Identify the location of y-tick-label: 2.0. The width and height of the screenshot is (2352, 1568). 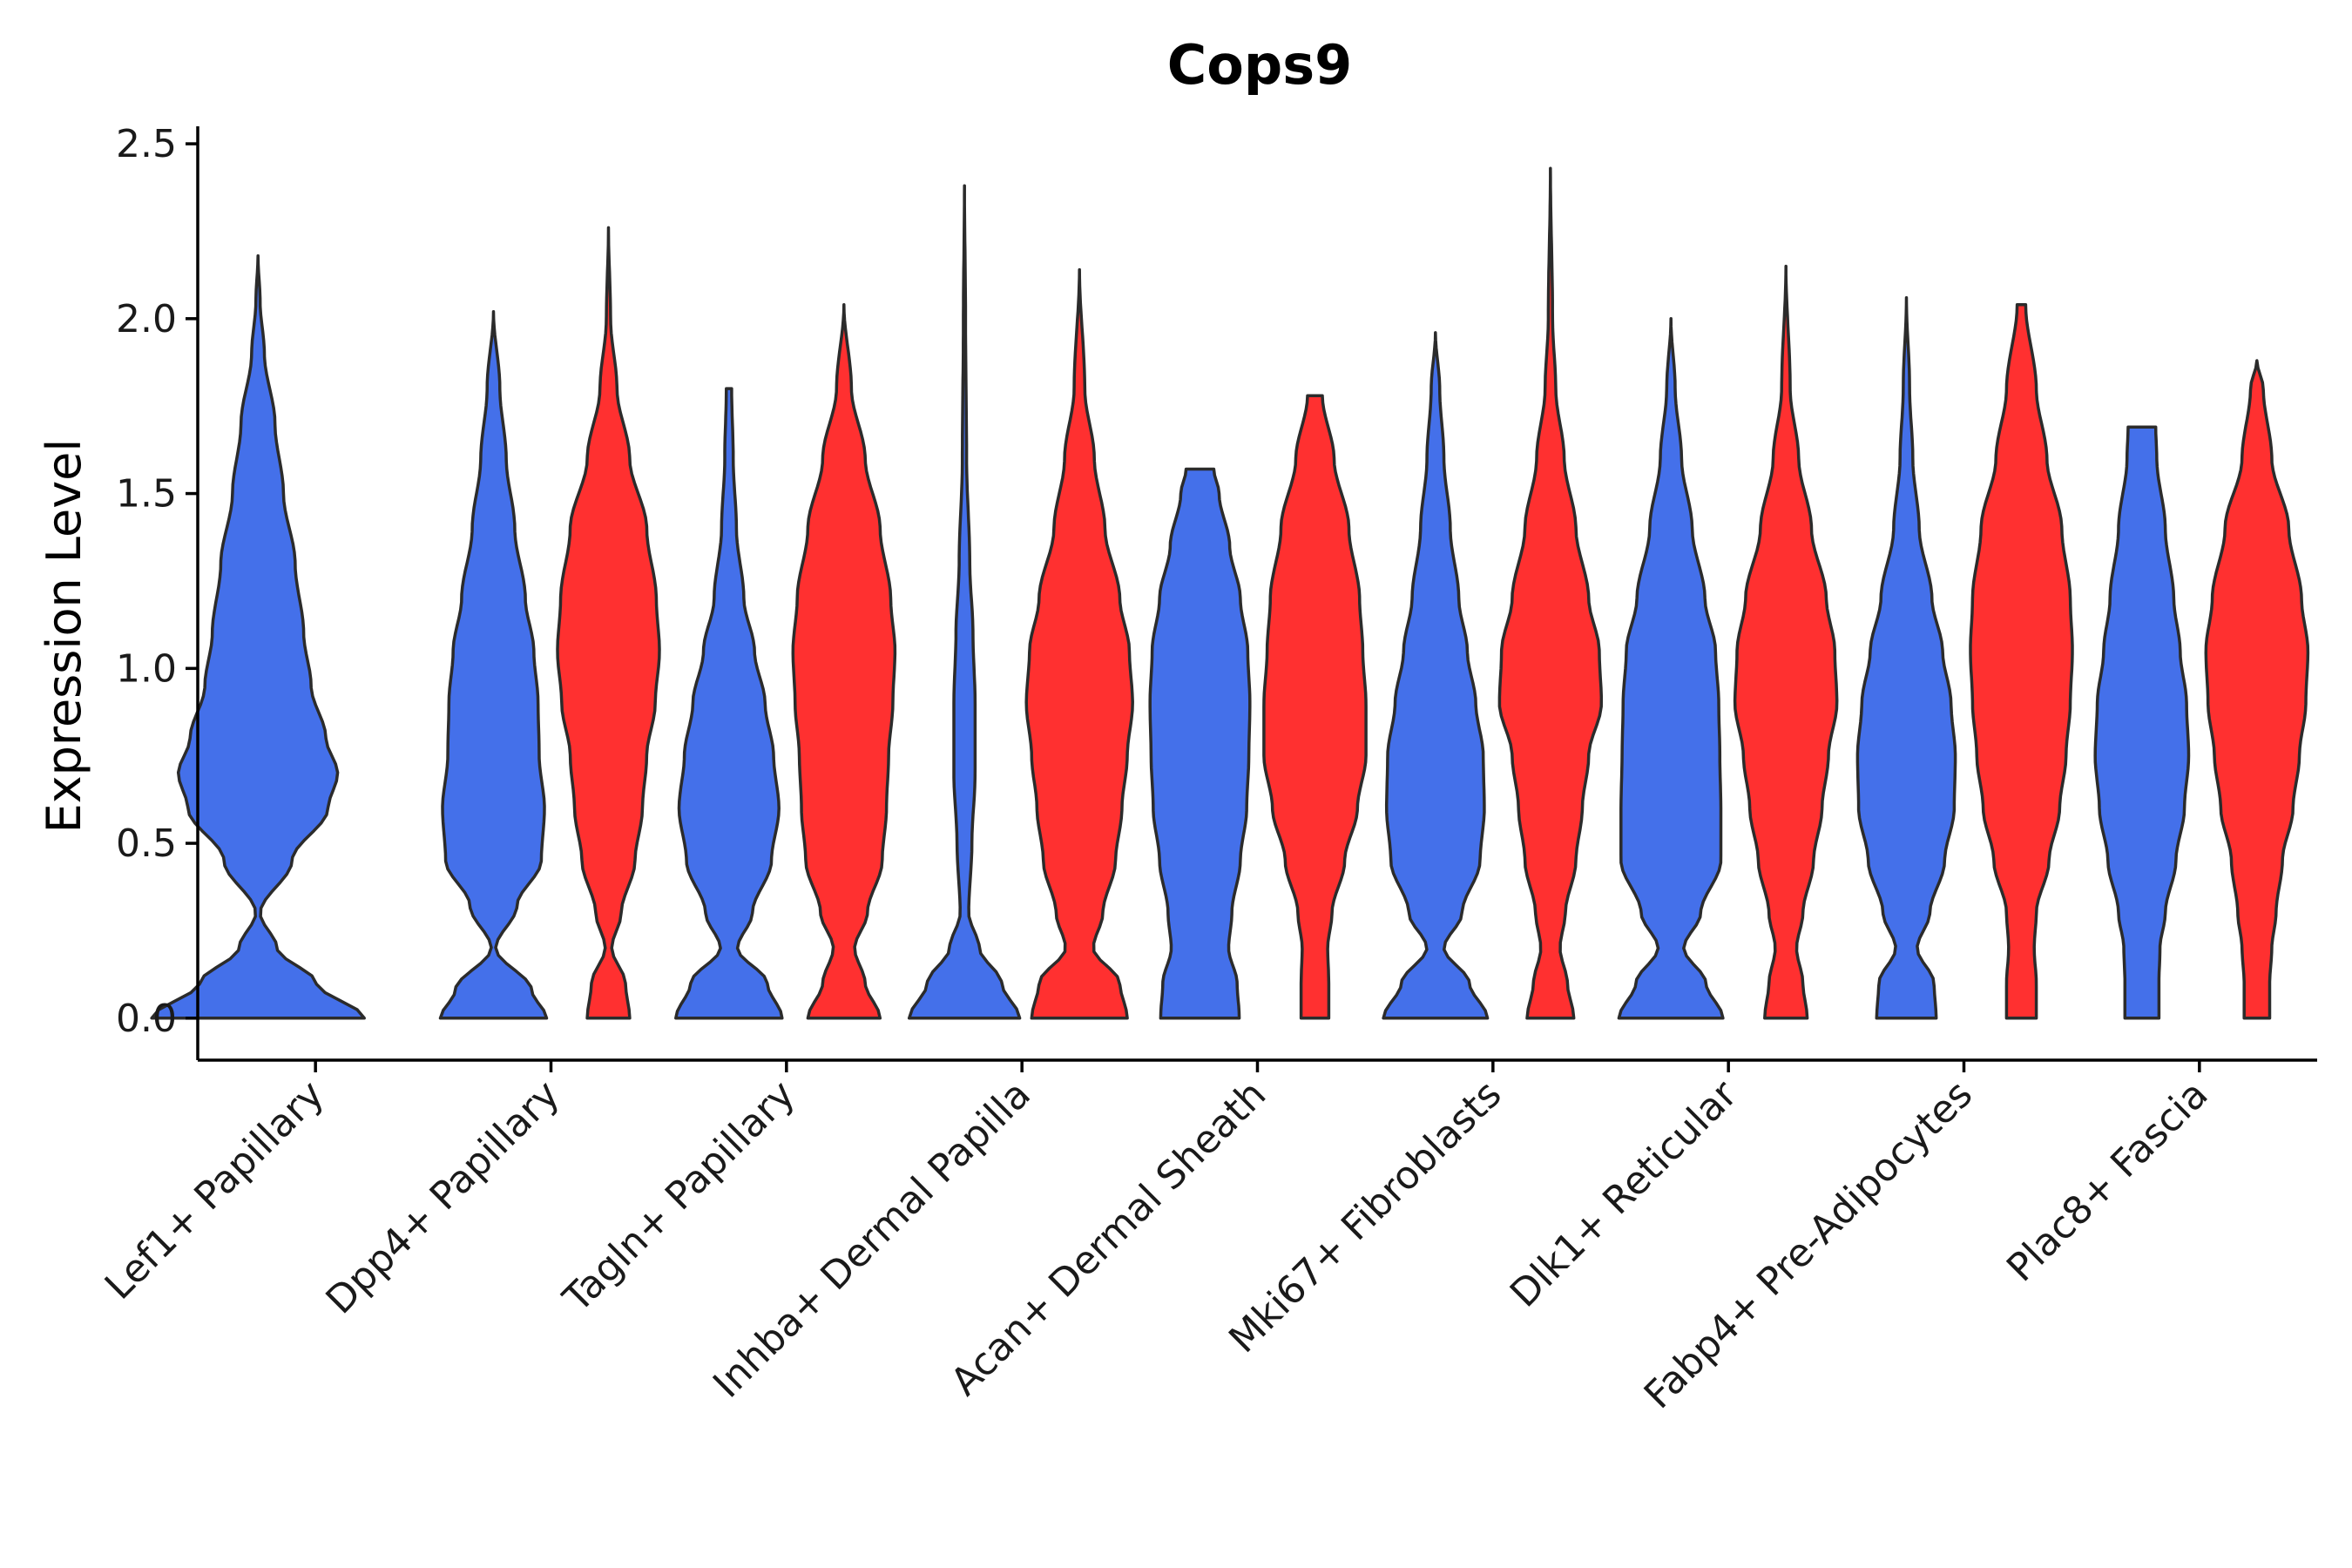
(146, 319).